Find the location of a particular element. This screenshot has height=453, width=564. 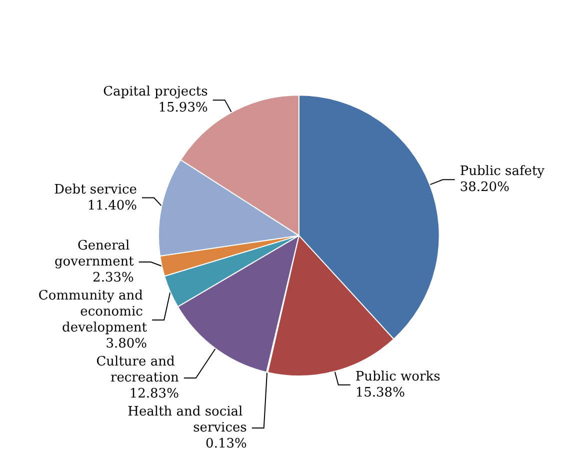

slice-label: Public safety is located at coordinates (503, 172).